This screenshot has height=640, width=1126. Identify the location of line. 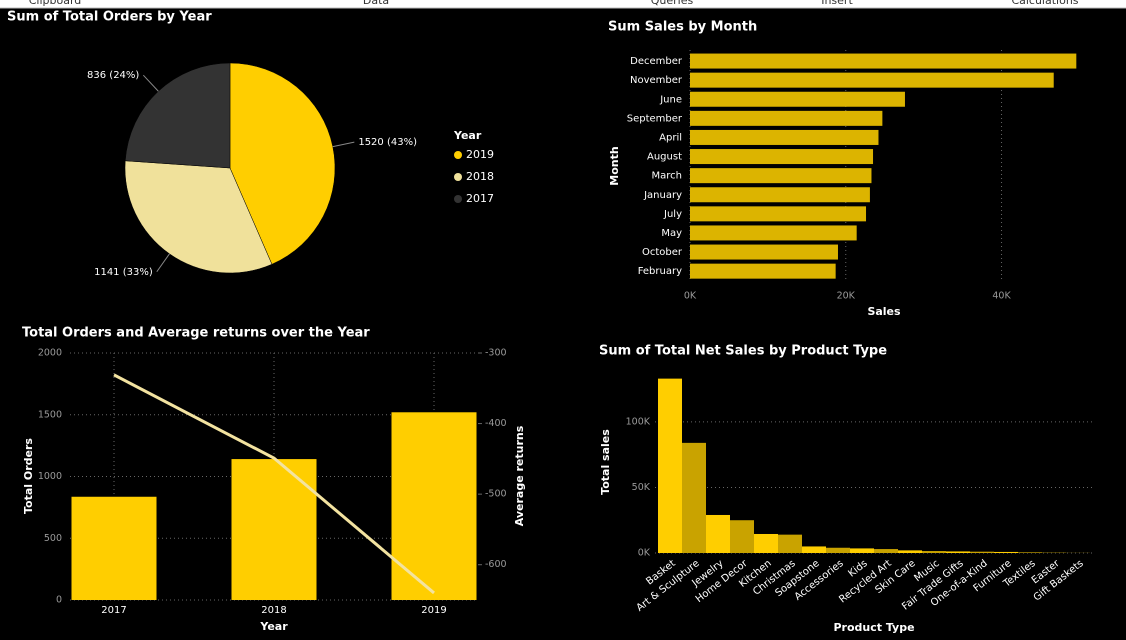
(274, 484).